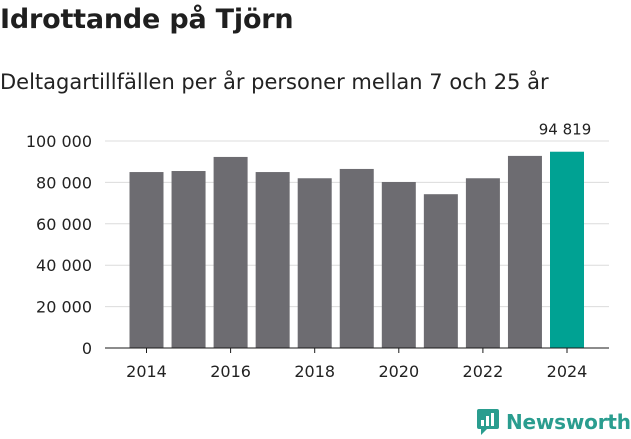 Image resolution: width=631 pixels, height=439 pixels. What do you see at coordinates (64, 265) in the screenshot?
I see `y-tick-label: 40 000` at bounding box center [64, 265].